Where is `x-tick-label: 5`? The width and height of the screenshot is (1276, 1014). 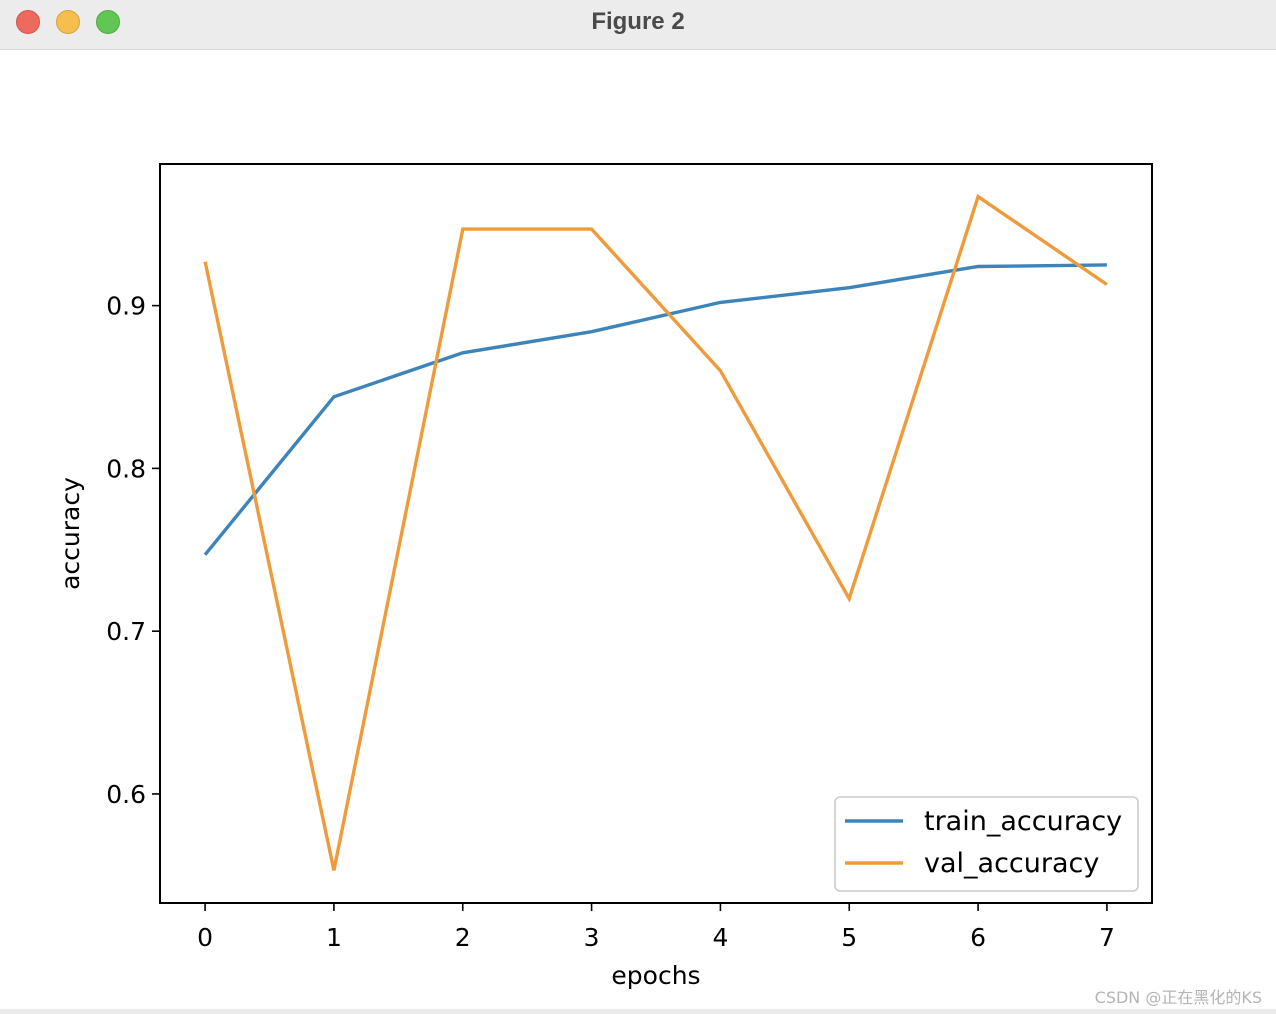
x-tick-label: 5 is located at coordinates (849, 937).